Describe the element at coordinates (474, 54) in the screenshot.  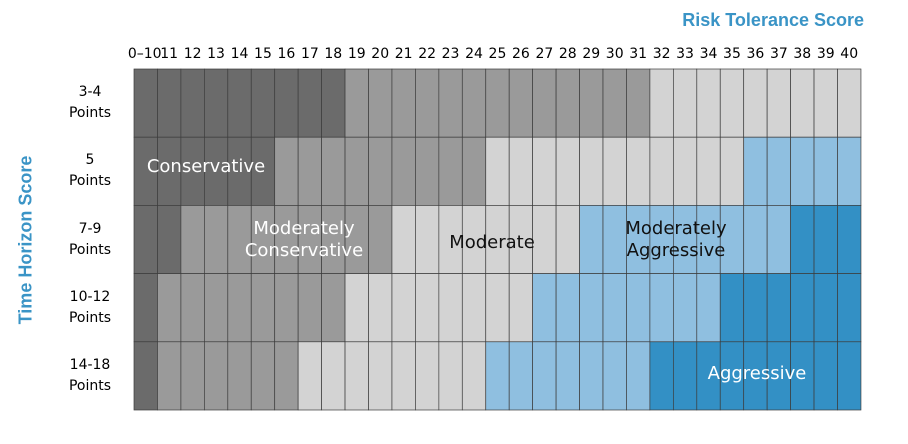
I see `column-label: 24` at that location.